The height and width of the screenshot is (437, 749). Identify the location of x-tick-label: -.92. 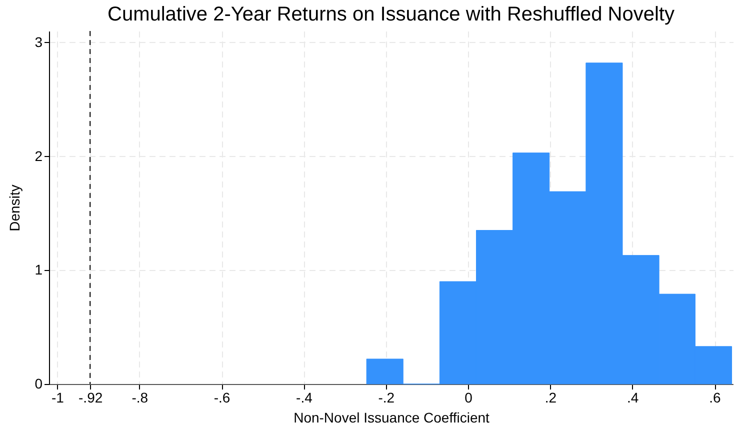
(90, 398).